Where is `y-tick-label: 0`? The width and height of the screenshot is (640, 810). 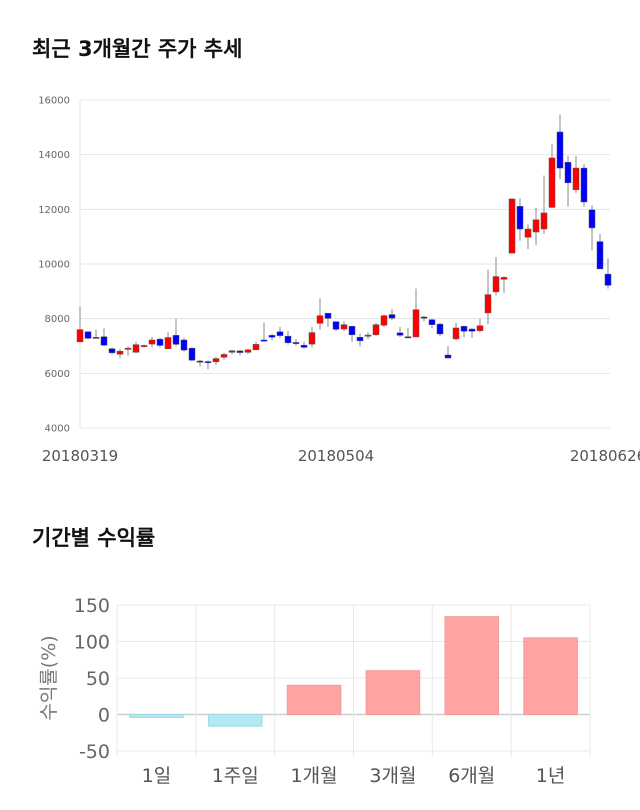 y-tick-label: 0 is located at coordinates (104, 716).